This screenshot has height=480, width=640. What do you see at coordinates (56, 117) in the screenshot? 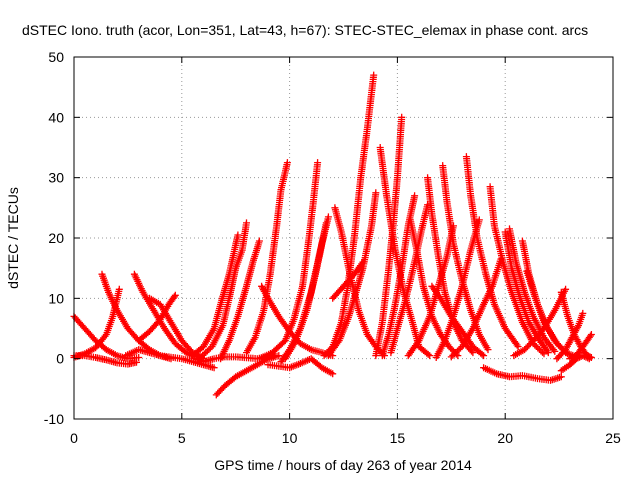
I see `y-tick-label: 40` at bounding box center [56, 117].